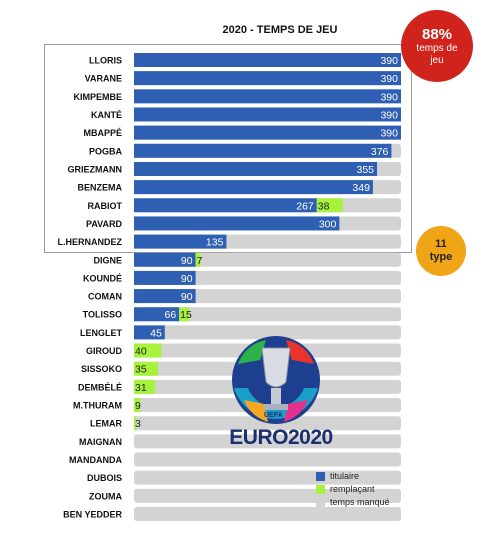 The image size is (503, 548). Describe the element at coordinates (215, 243) in the screenshot. I see `data-label-titulaire: 135` at that location.